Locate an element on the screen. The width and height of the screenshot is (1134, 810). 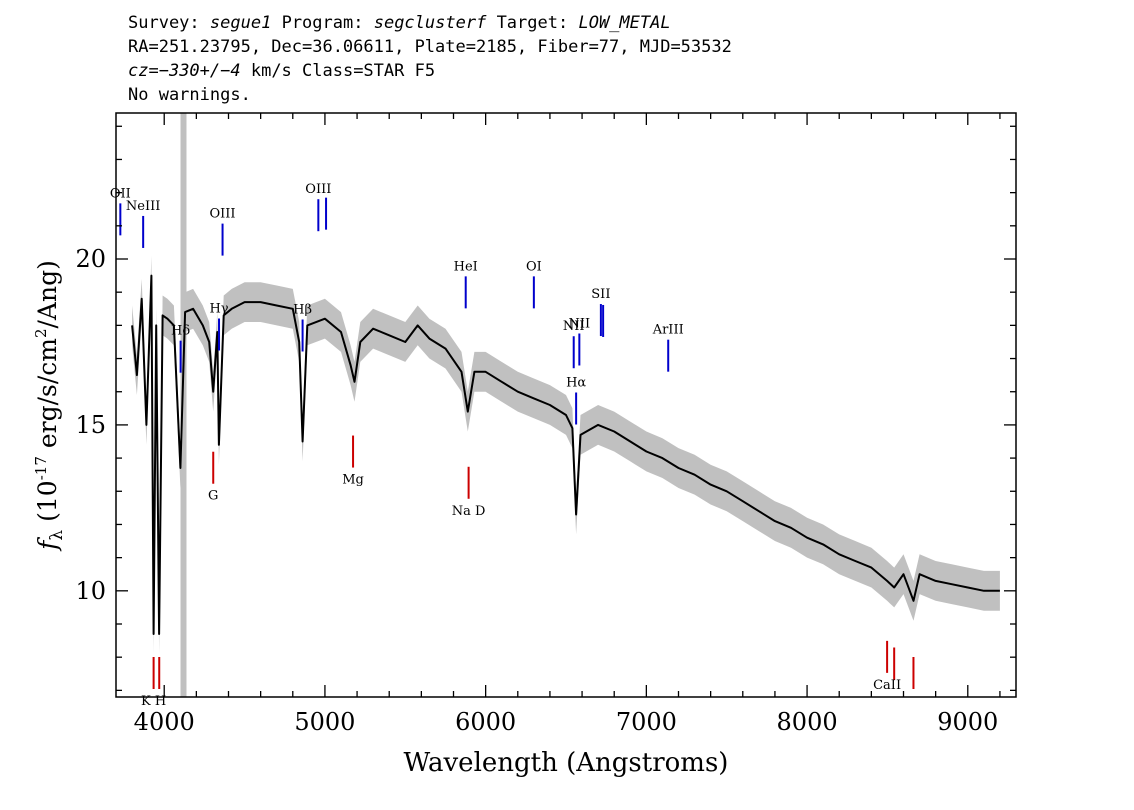
absorption-line-label: G is located at coordinates (213, 496).